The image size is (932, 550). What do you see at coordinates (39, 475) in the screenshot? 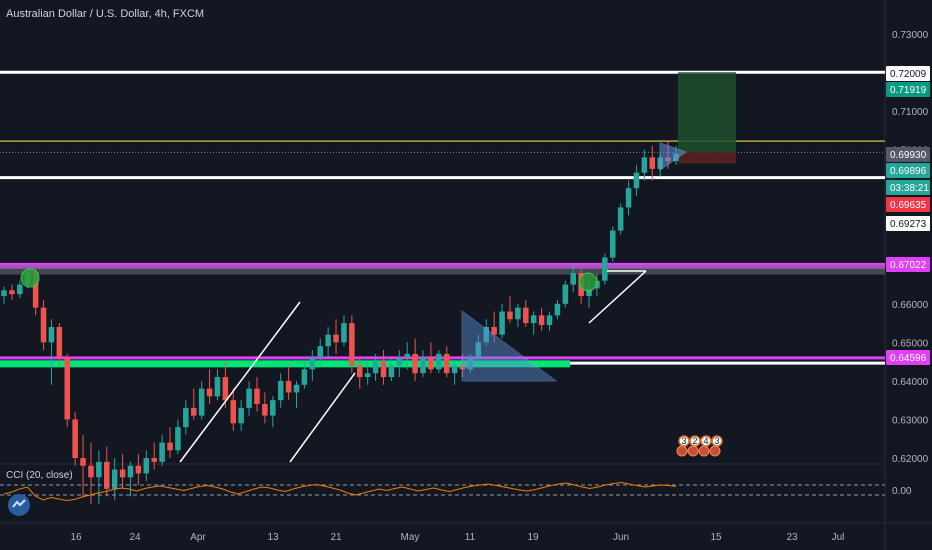
I see `cci-title: CCI (20, close)` at bounding box center [39, 475].